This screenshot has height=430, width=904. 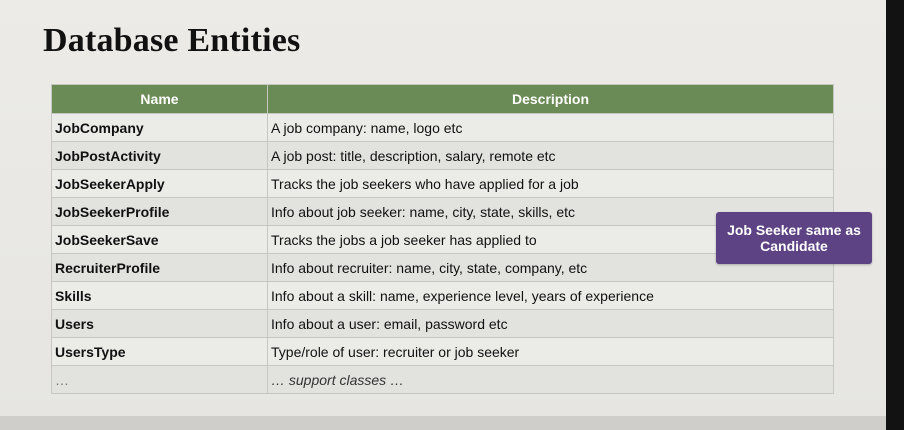 I want to click on column-header-name: Name, so click(x=159, y=99).